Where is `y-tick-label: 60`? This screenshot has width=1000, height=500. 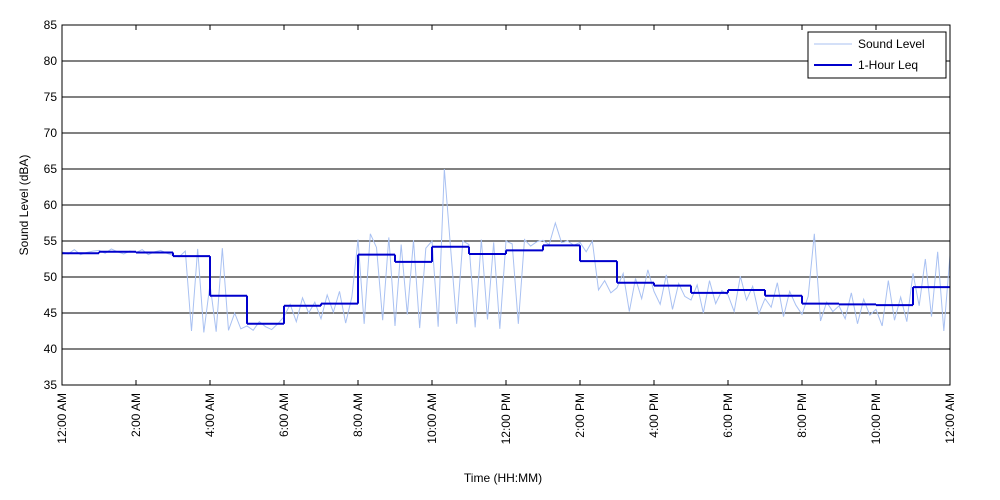
y-tick-label: 60 is located at coordinates (51, 205).